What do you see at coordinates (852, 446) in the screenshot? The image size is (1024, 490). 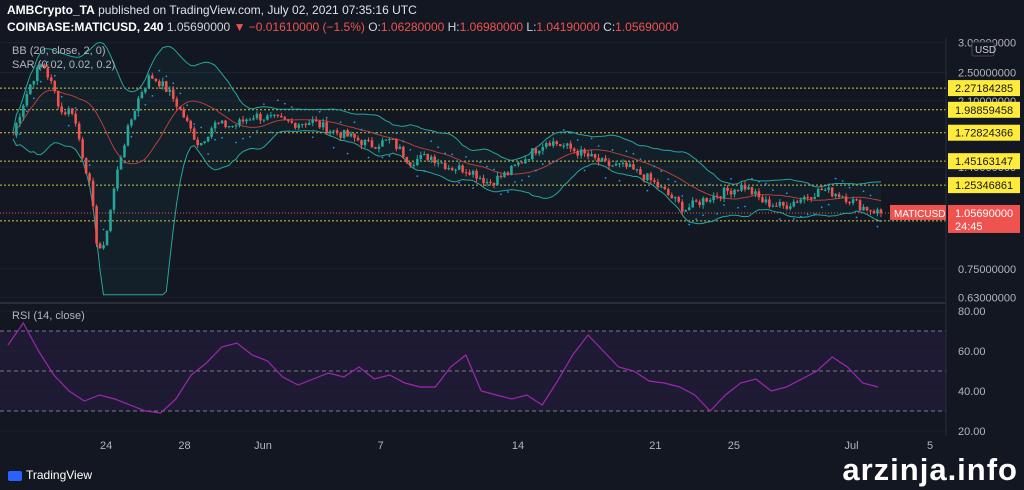 I see `time-tick-label: Jul` at bounding box center [852, 446].